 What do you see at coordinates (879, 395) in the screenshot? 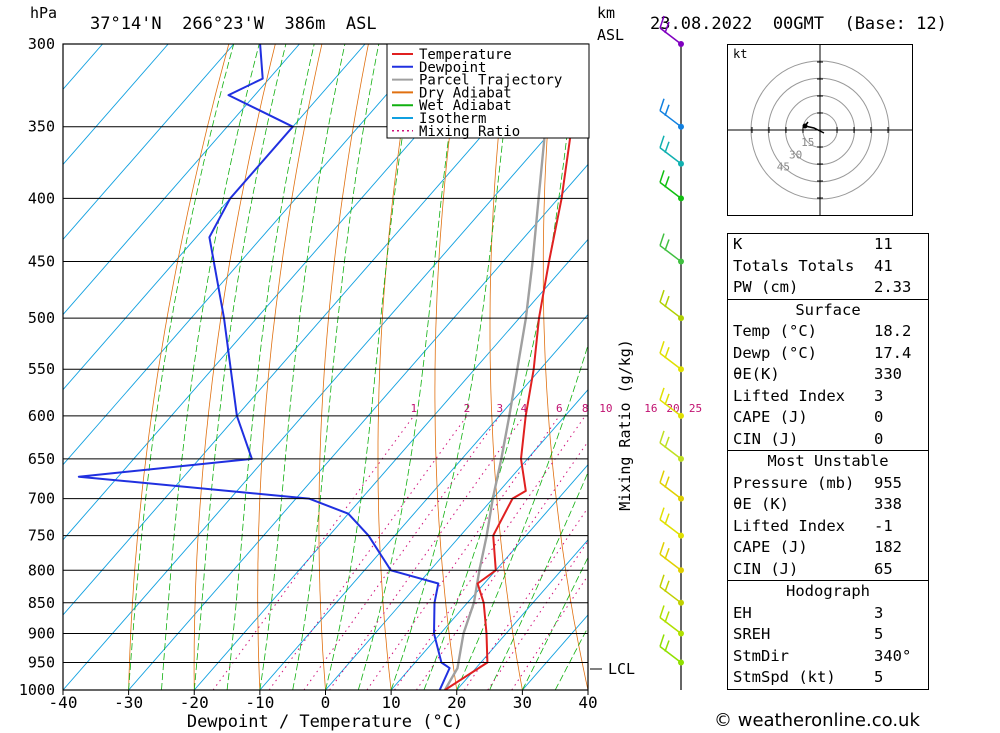
I see `surface-value: 3` at bounding box center [879, 395].